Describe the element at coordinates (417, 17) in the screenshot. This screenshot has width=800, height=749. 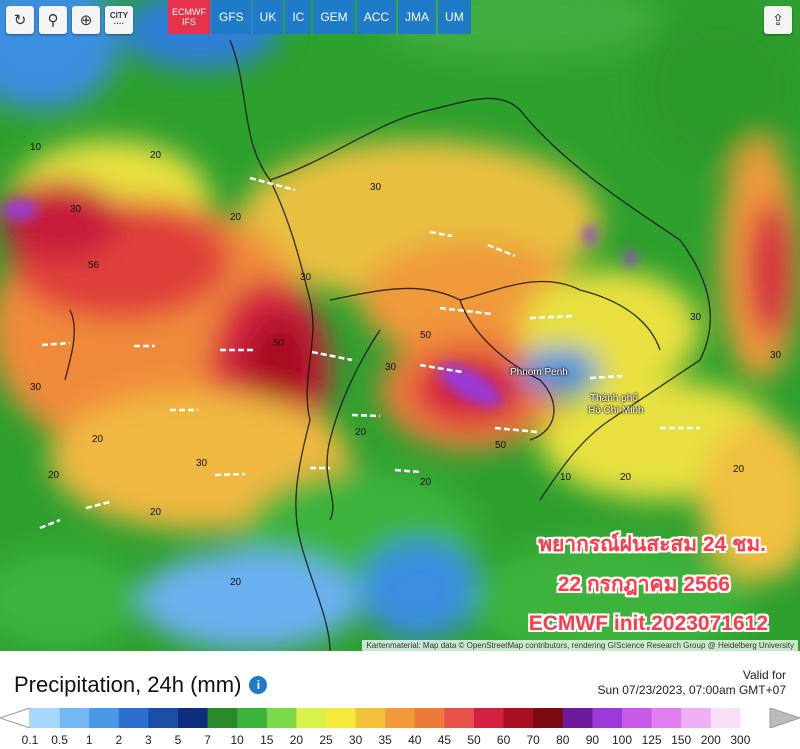
I see `model-tab-jma: JMA` at that location.